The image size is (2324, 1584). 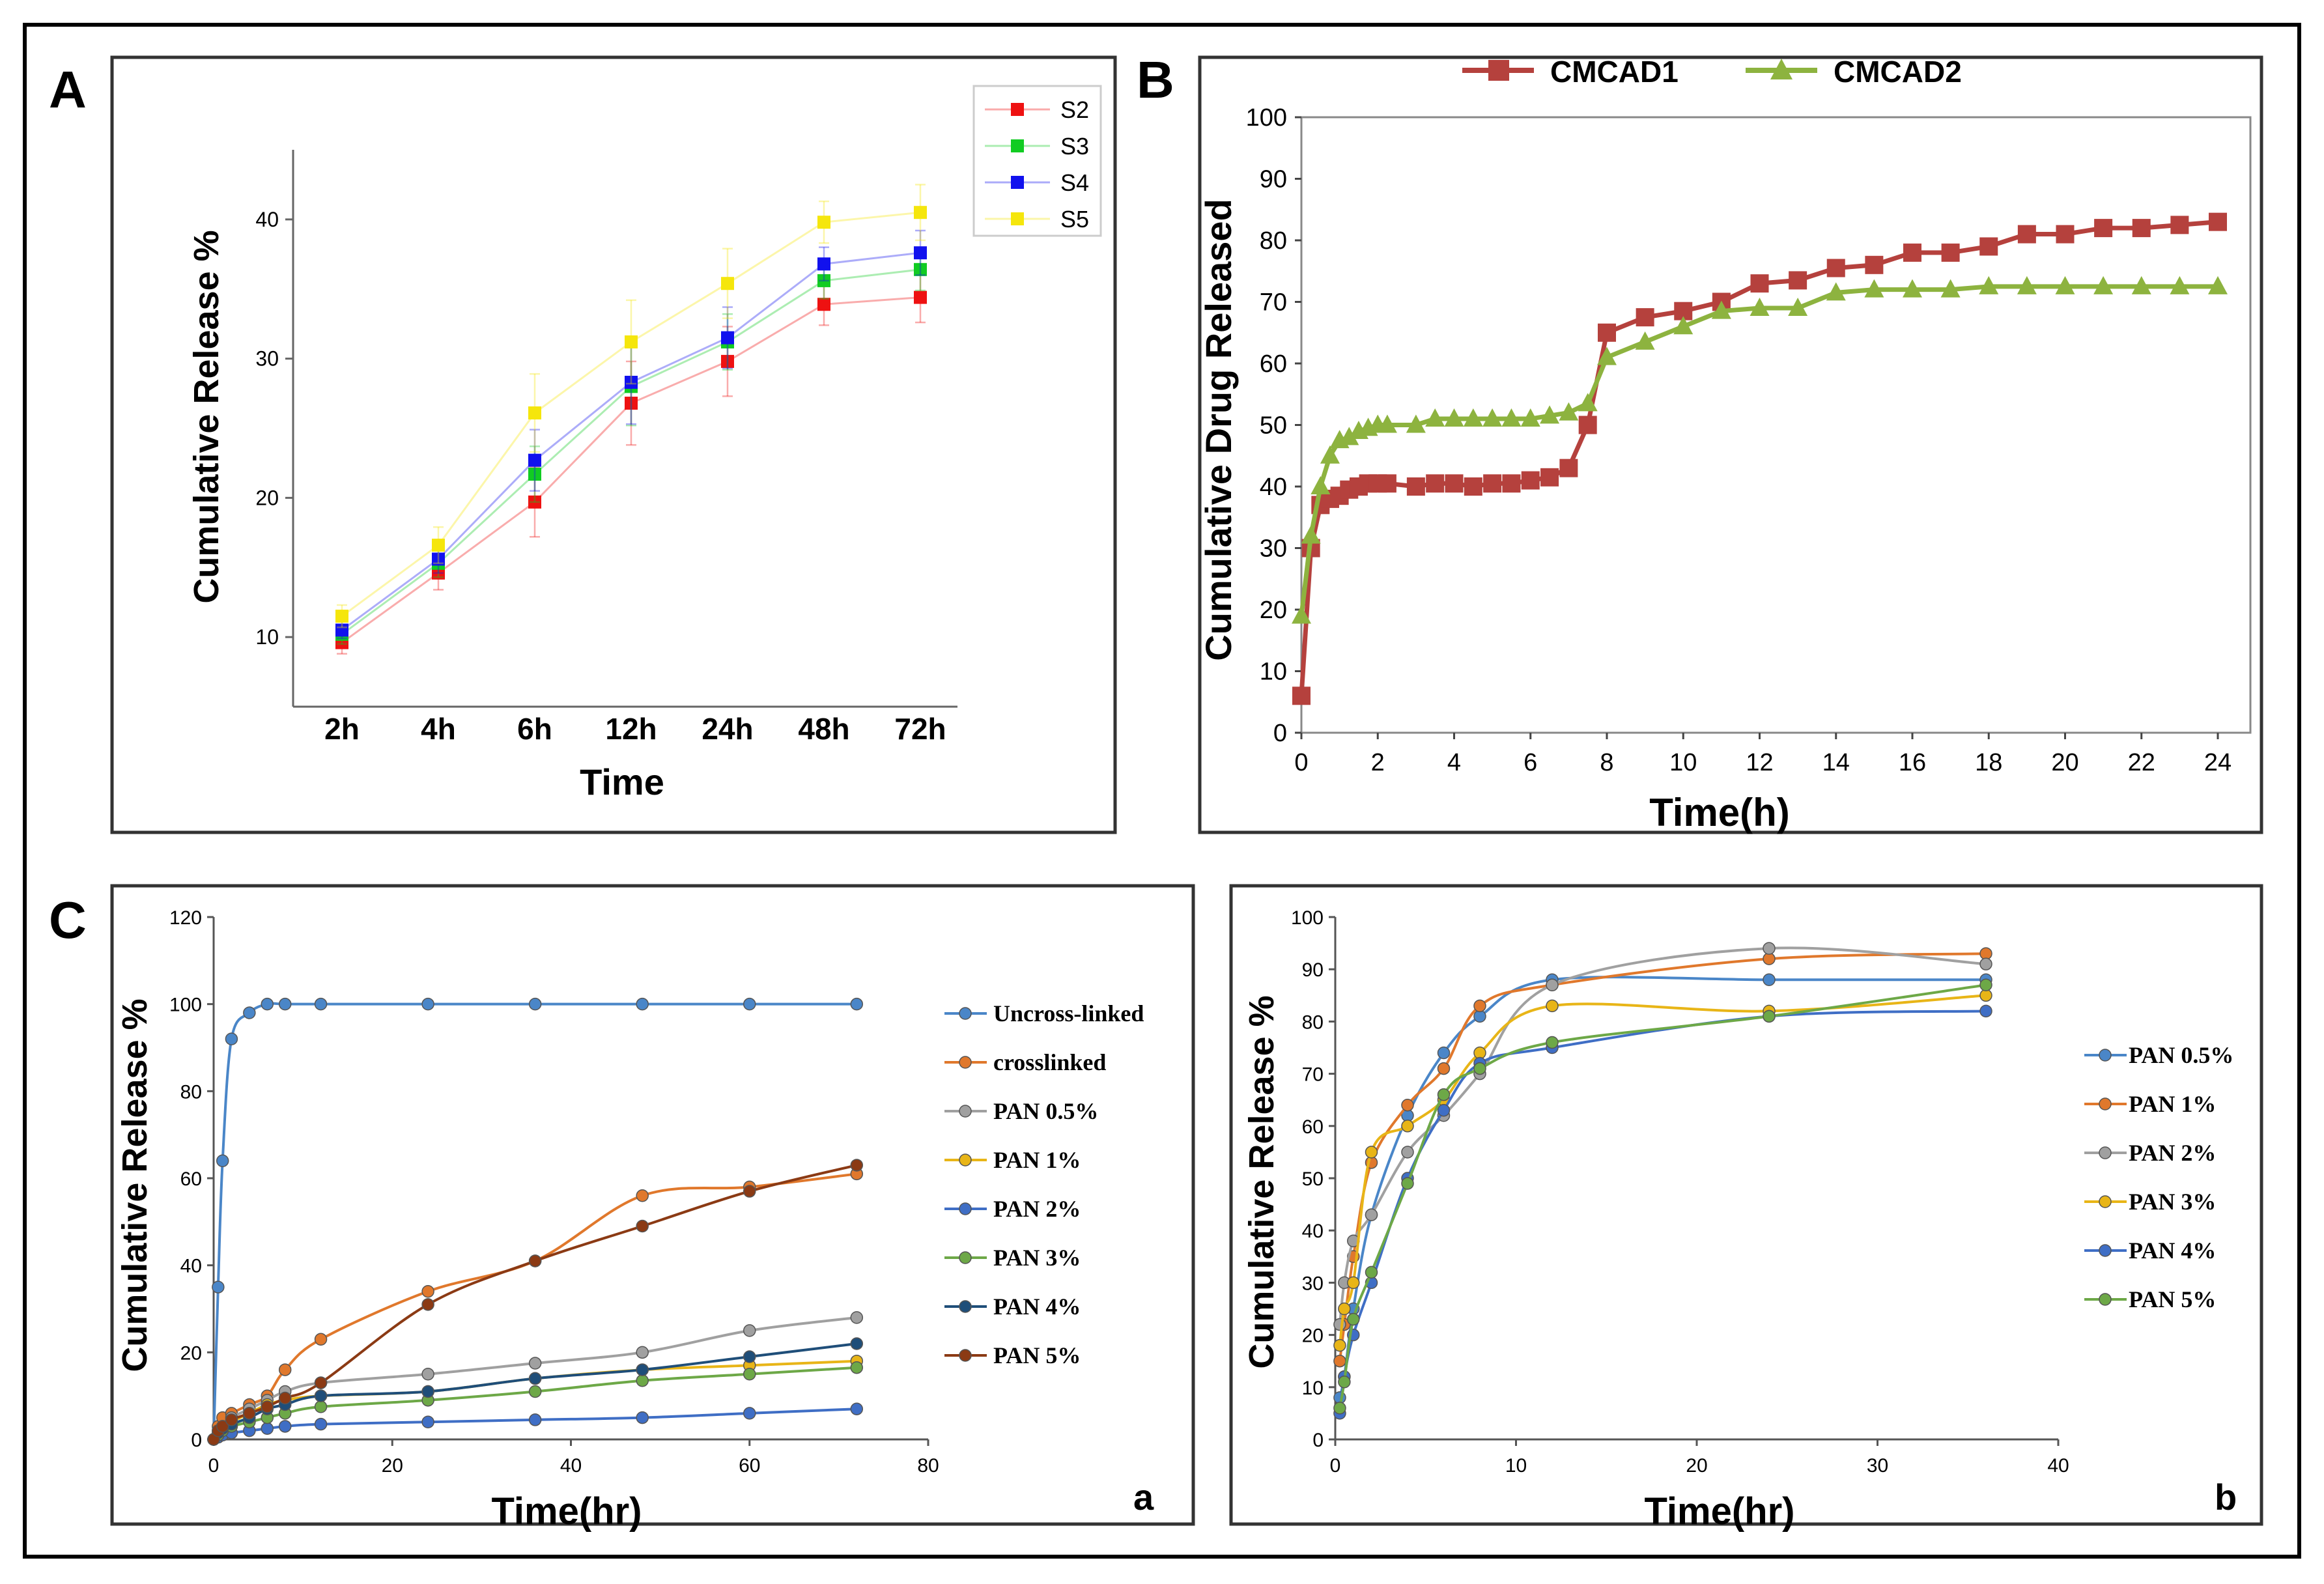 I want to click on chart-cb-legend-marker, so click(x=2105, y=1055).